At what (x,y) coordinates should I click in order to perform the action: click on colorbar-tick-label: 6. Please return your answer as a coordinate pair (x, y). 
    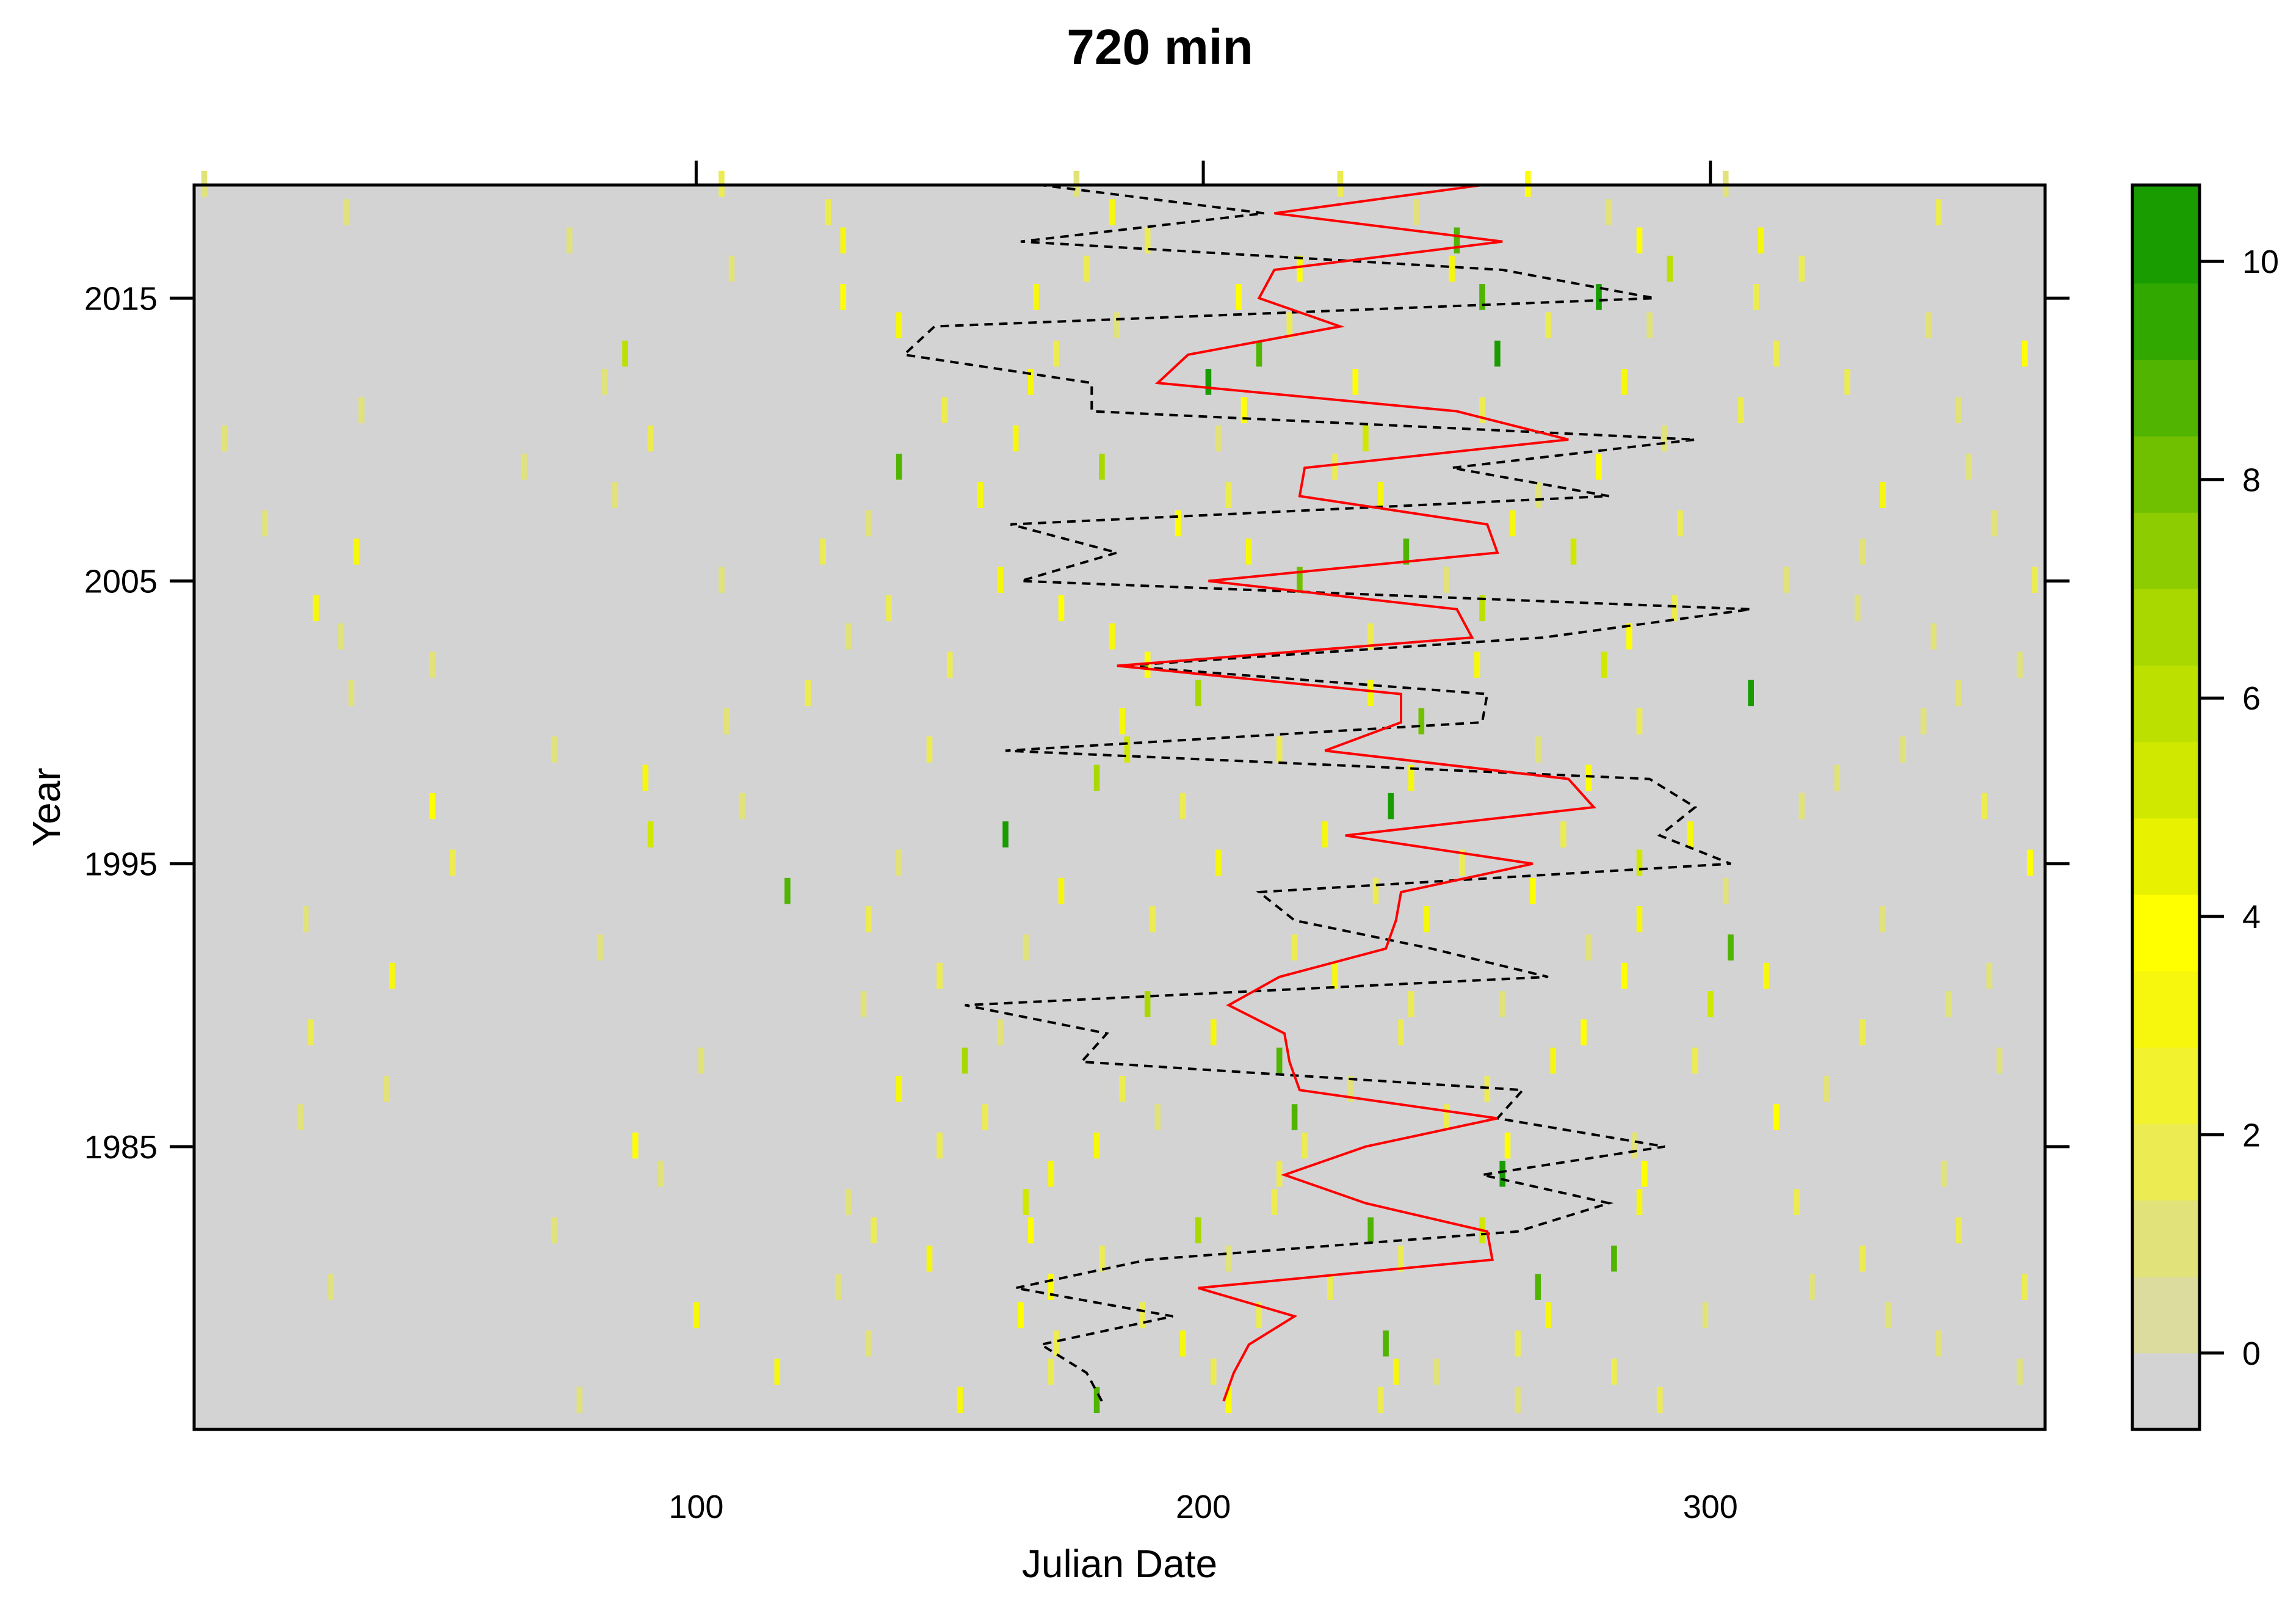
    Looking at the image, I should click on (2251, 698).